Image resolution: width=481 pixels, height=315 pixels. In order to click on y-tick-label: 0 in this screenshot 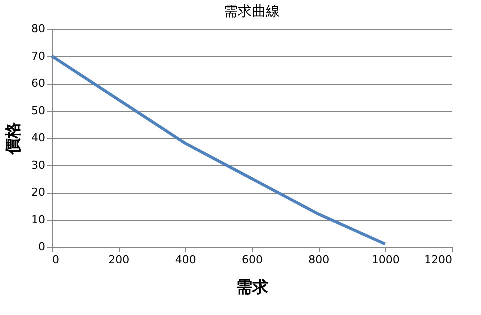, I will do `click(42, 247)`.